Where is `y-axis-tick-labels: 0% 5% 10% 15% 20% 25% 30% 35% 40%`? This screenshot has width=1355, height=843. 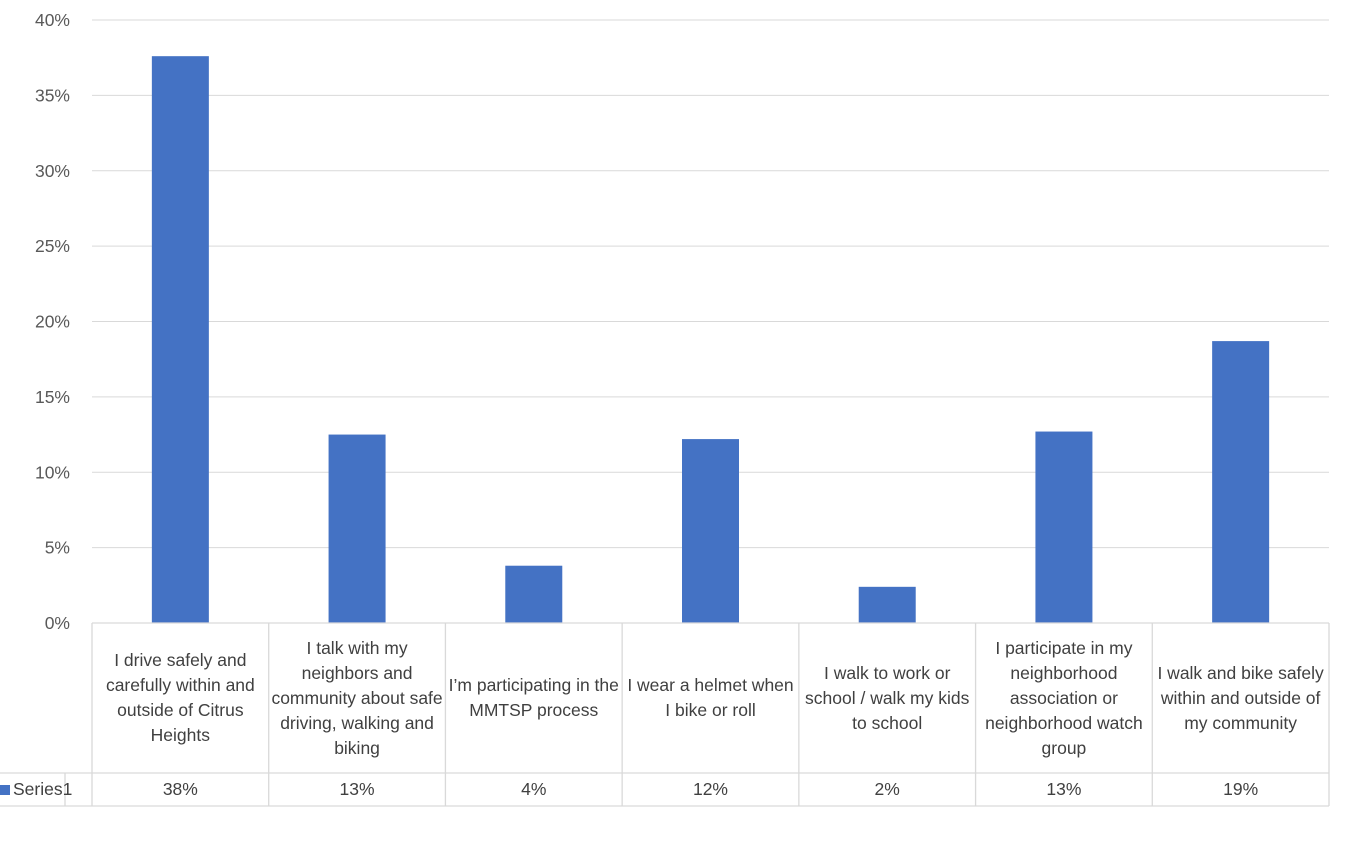
y-axis-tick-labels: 0% 5% 10% 15% 20% 25% 30% 35% 40% is located at coordinates (52, 321).